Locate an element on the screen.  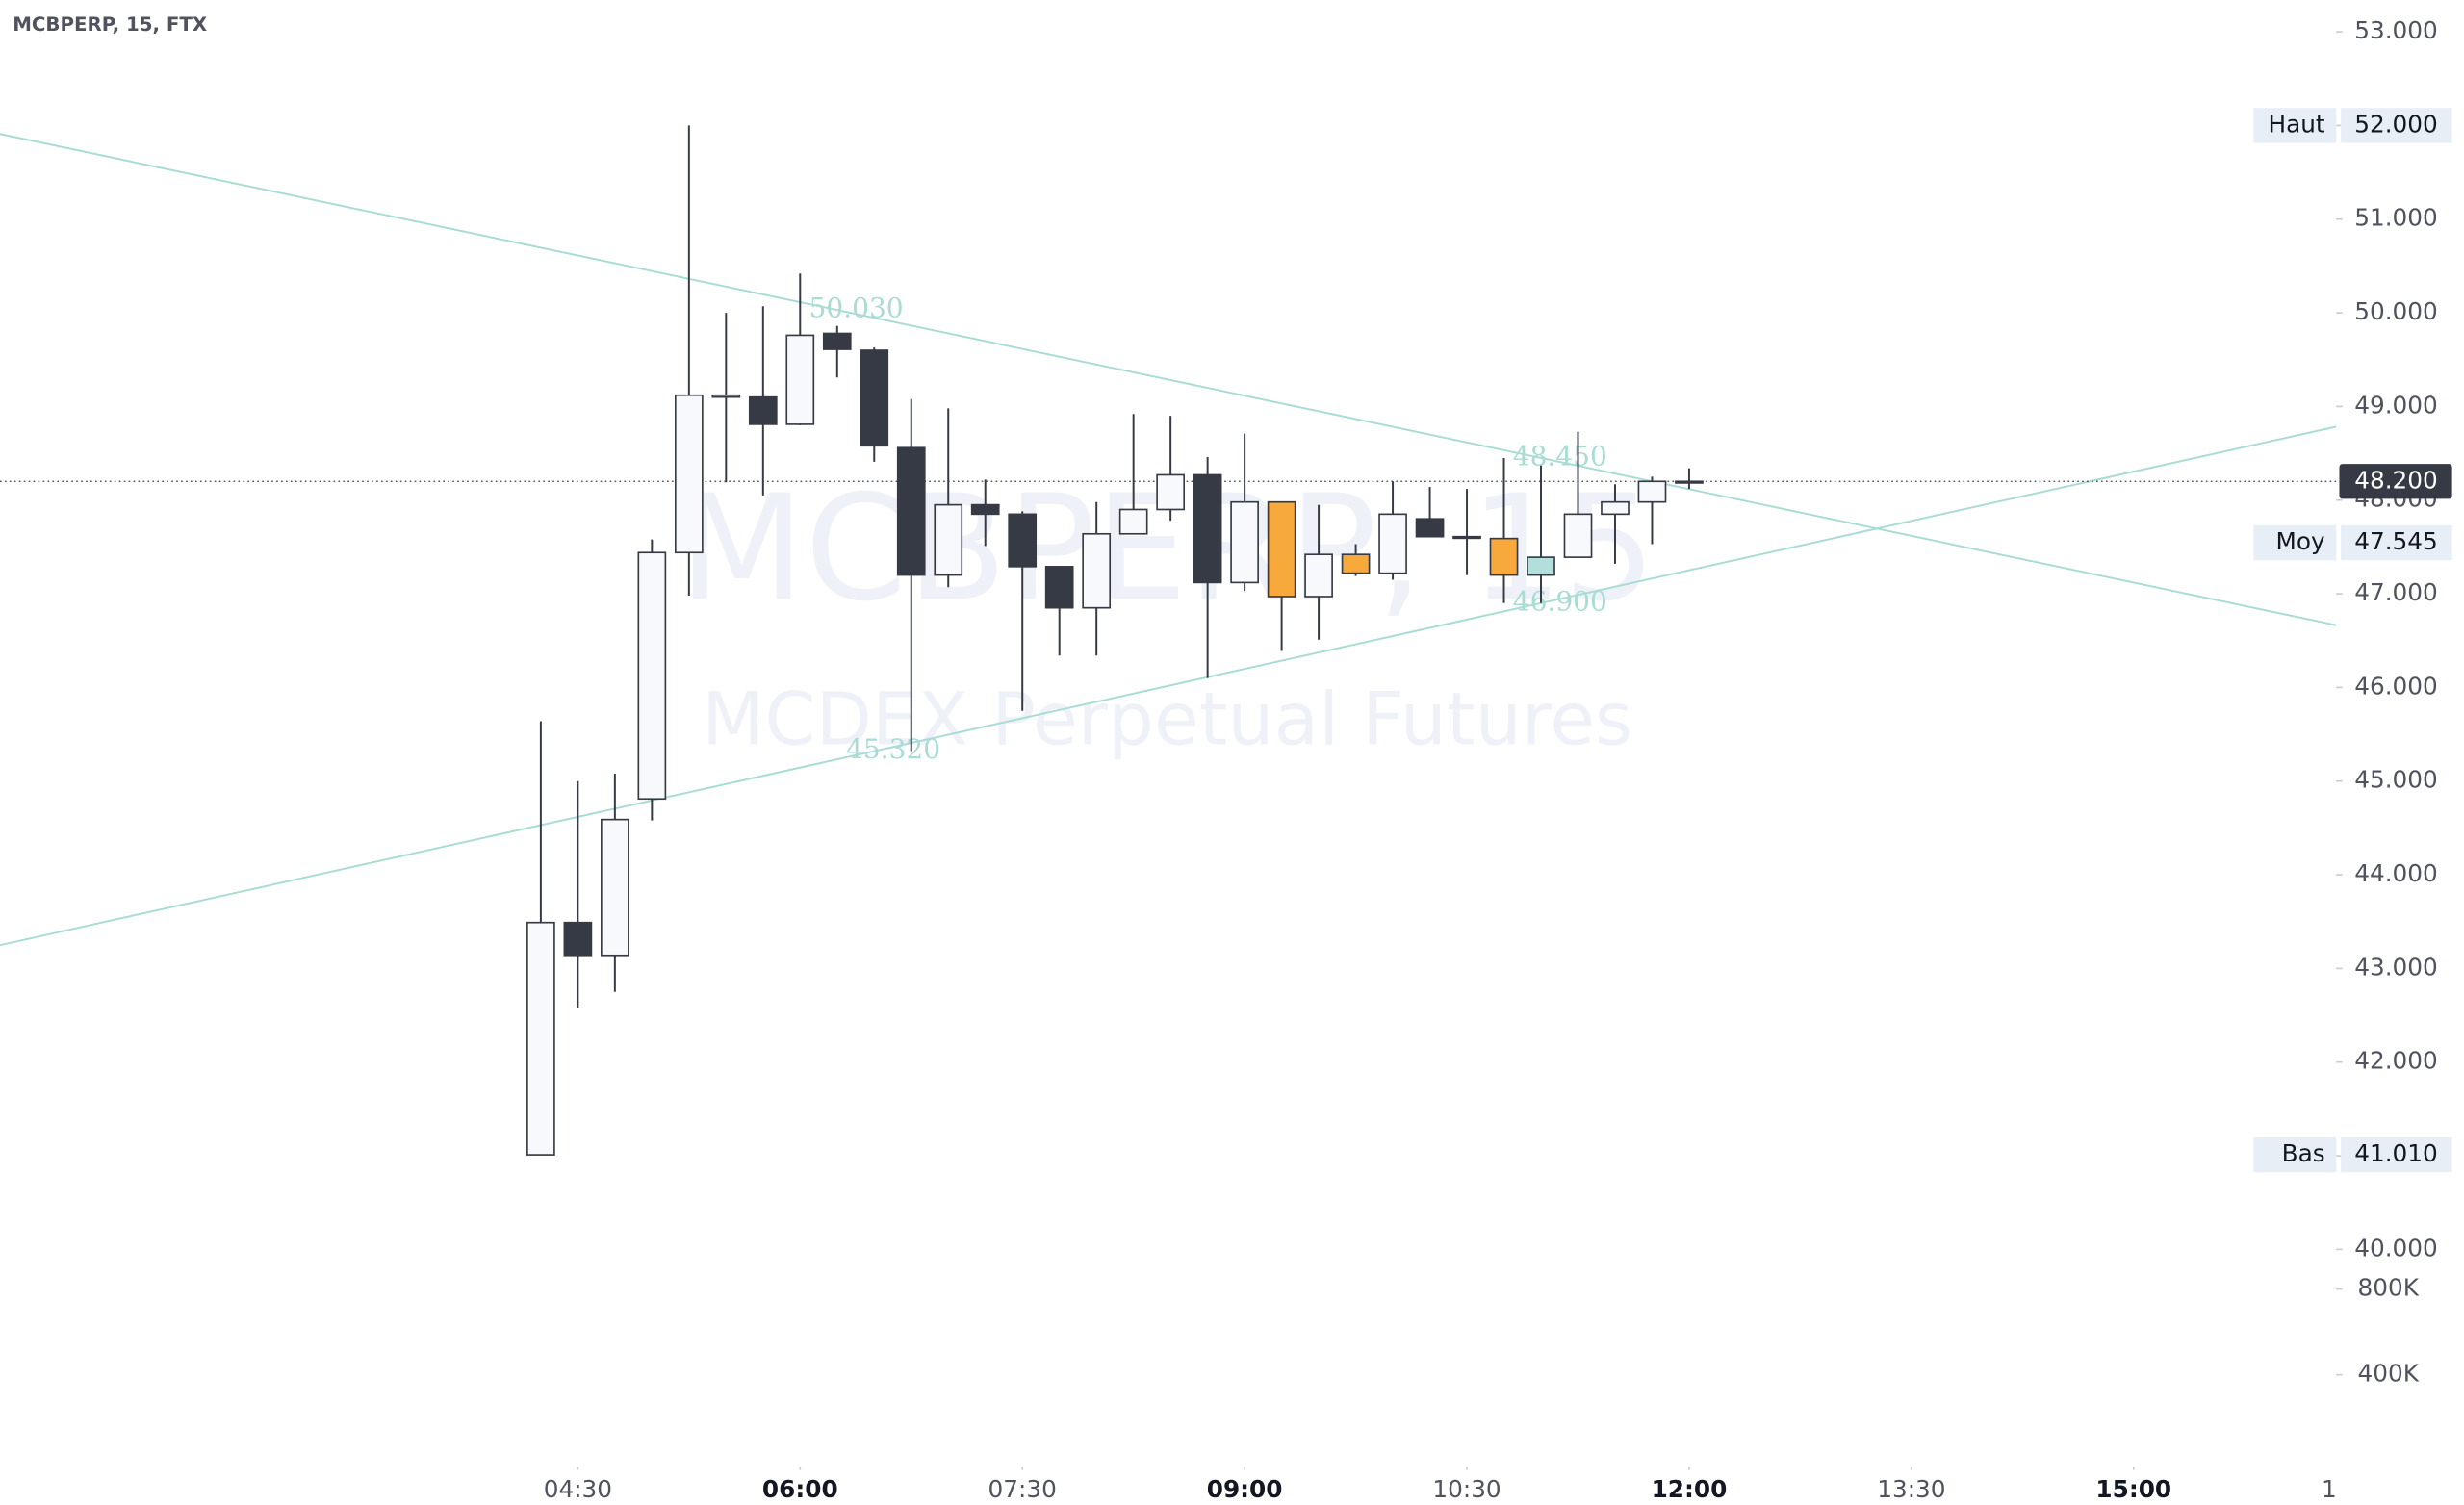
last-price-label: 48.200 is located at coordinates (2396, 480).